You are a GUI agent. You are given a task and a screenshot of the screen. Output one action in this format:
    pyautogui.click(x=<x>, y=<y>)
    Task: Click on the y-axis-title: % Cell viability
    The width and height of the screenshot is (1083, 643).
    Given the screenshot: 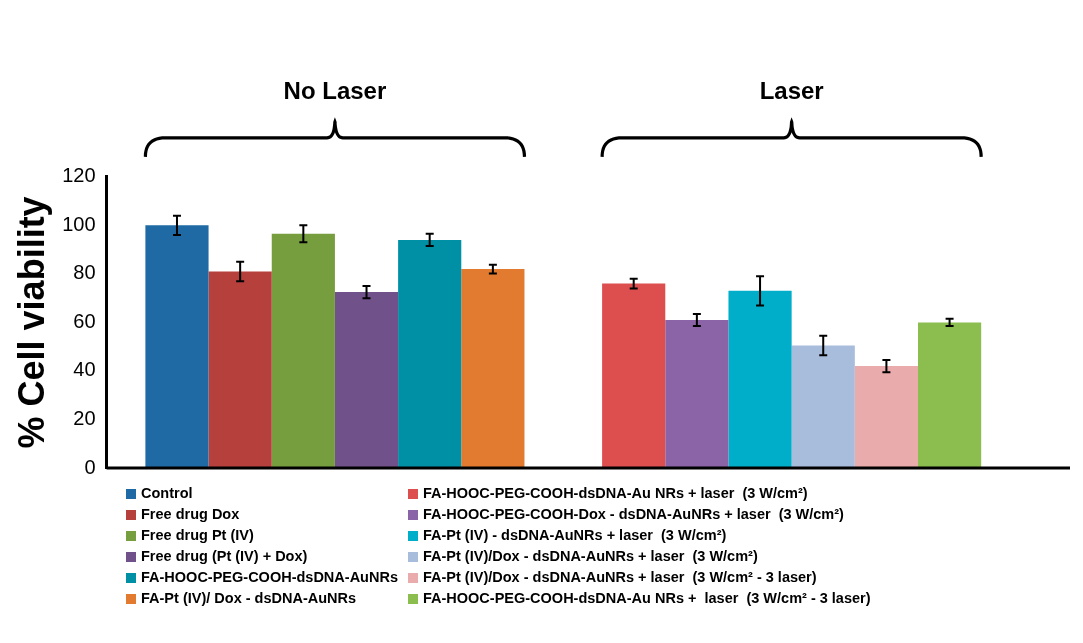 What is the action you would take?
    pyautogui.click(x=31, y=322)
    